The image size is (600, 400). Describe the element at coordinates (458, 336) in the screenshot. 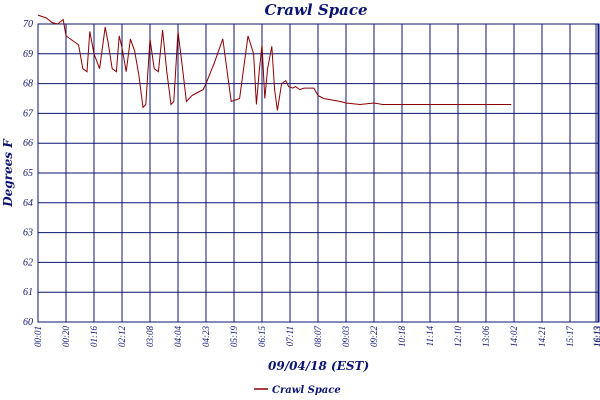

I see `x-tick-label: 12:10` at that location.